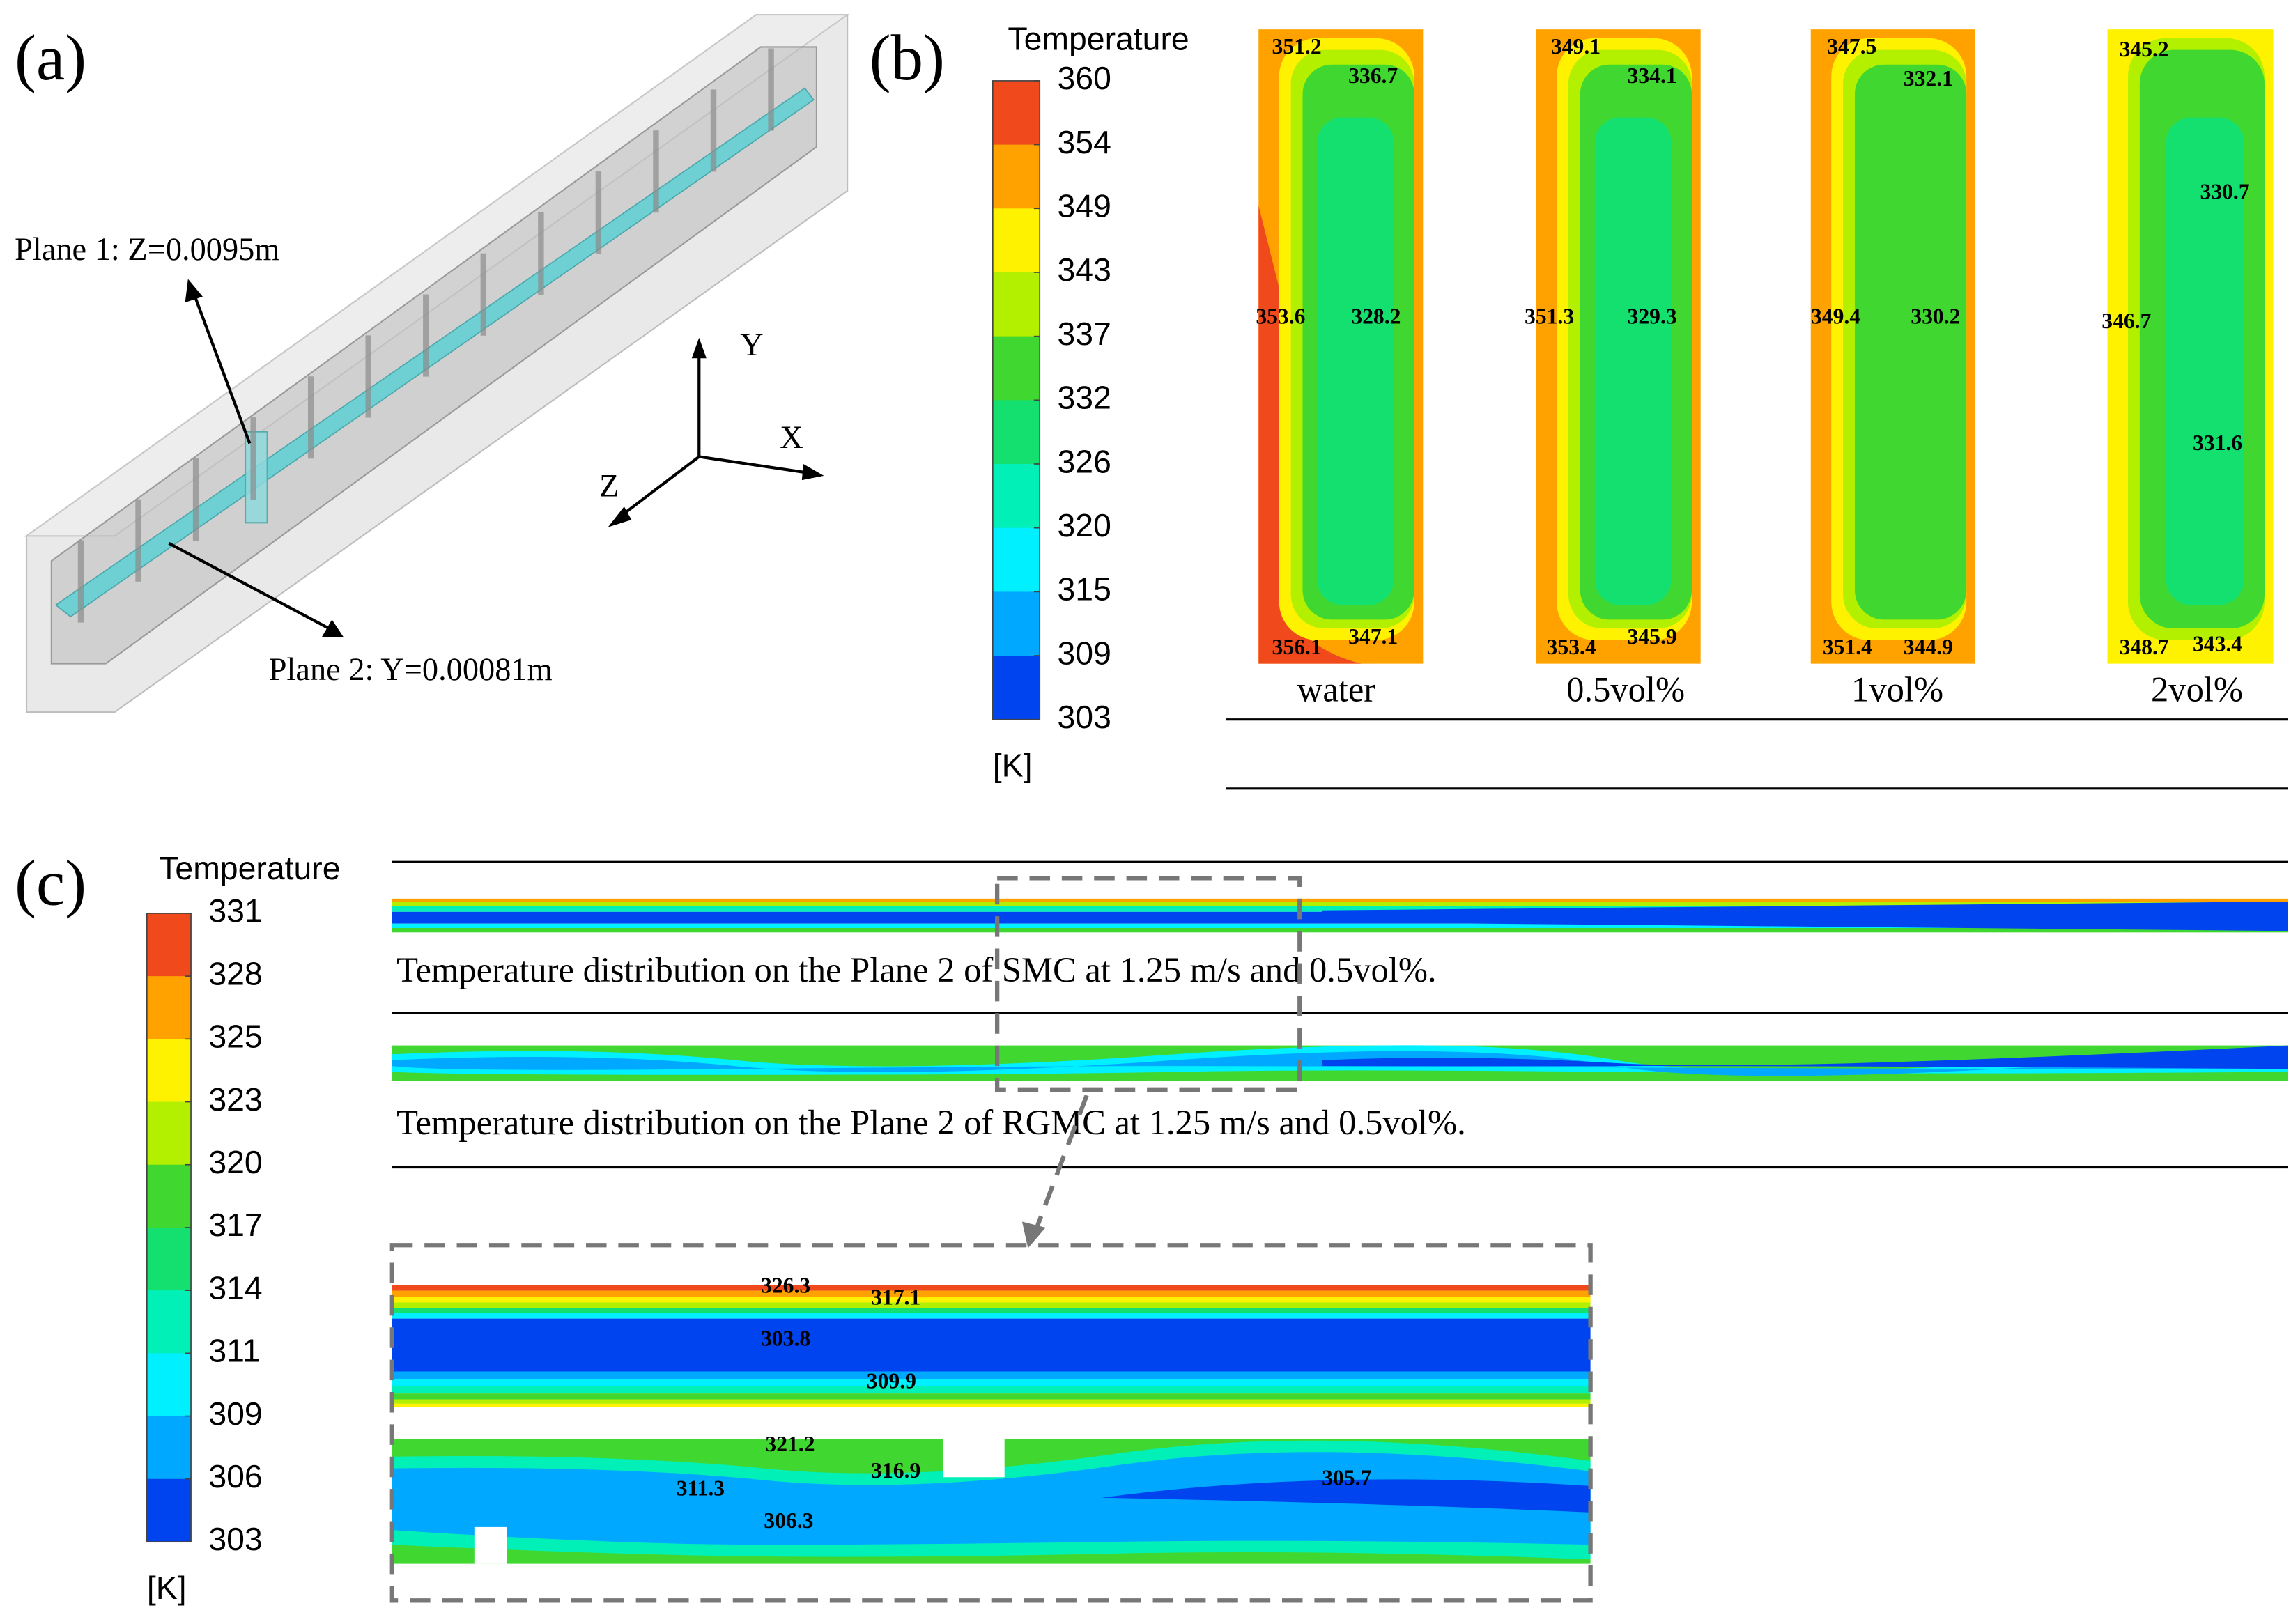 The width and height of the screenshot is (2291, 1624). What do you see at coordinates (1373, 636) in the screenshot?
I see `contour-label: 347.1` at bounding box center [1373, 636].